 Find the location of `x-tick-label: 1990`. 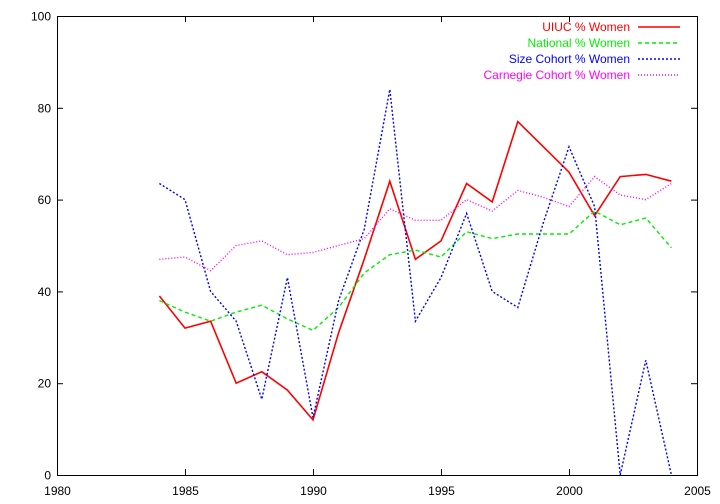

x-tick-label: 1990 is located at coordinates (313, 491).